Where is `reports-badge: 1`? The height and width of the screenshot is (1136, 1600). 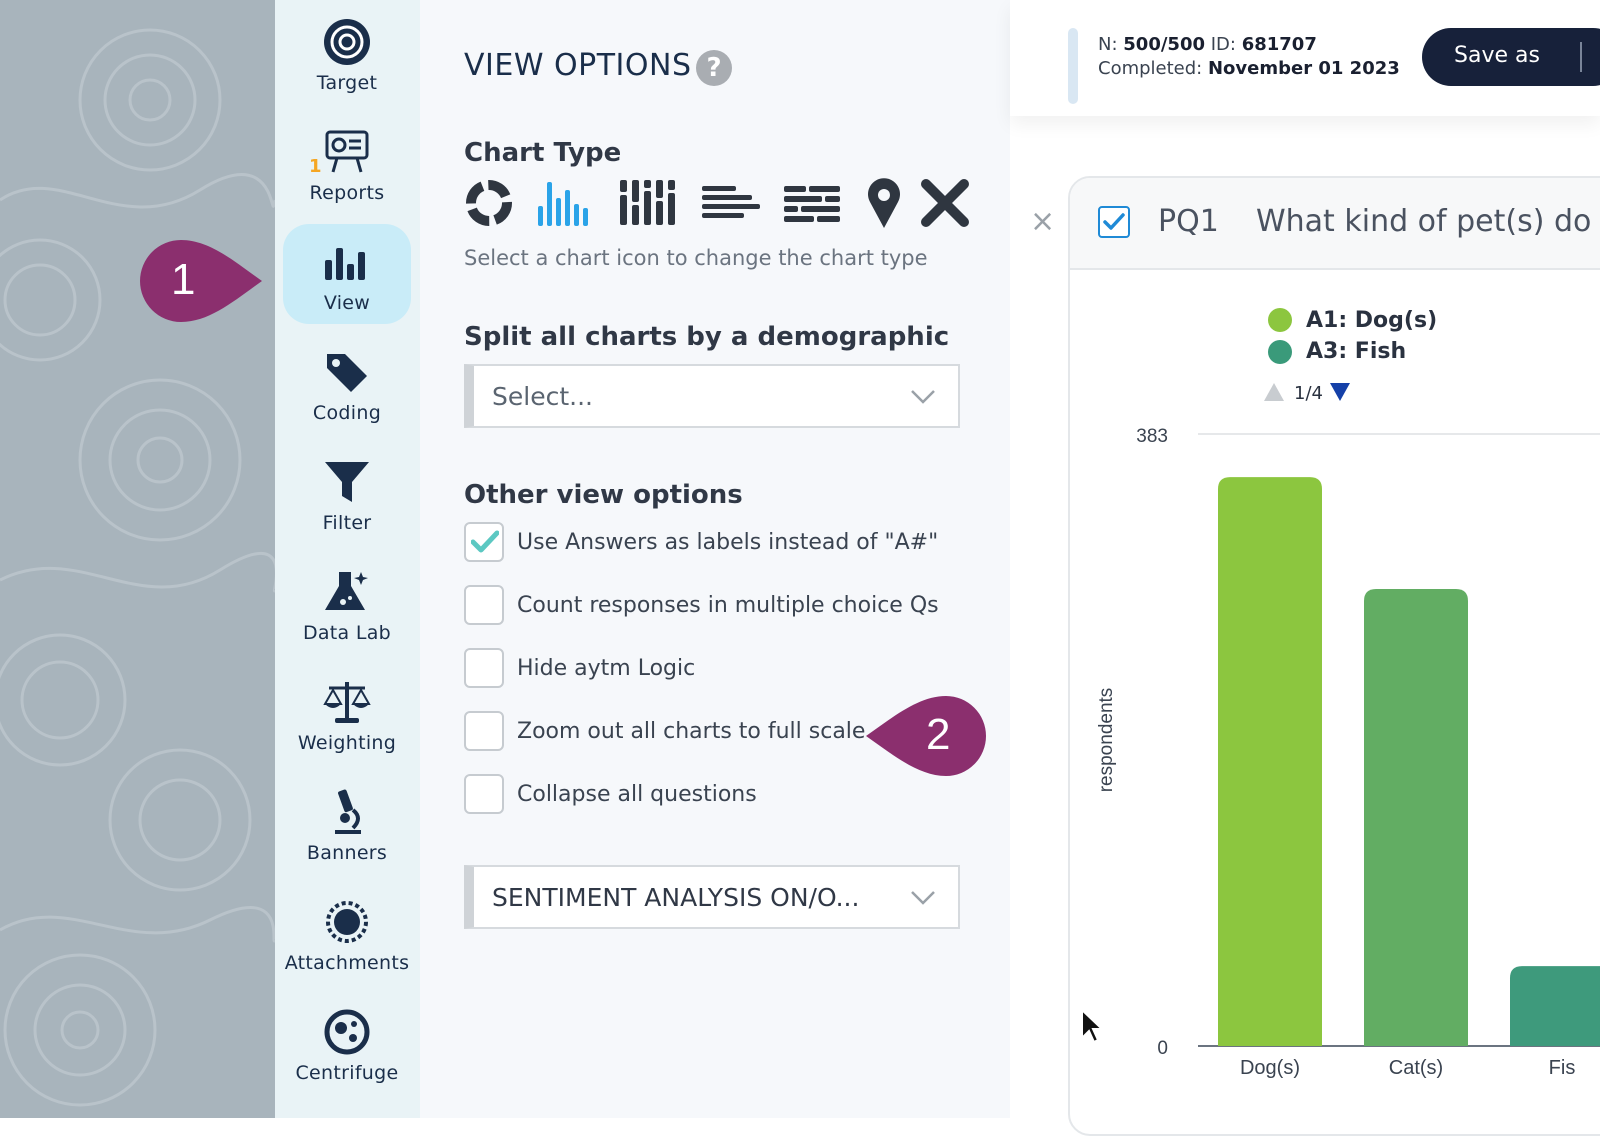 reports-badge: 1 is located at coordinates (315, 166).